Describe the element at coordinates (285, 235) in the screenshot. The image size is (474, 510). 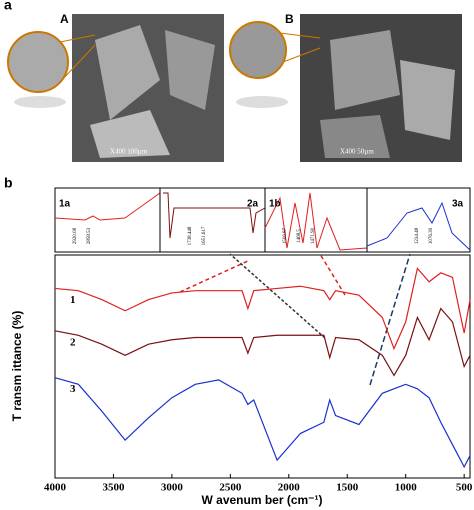
I see `peak-label: 1506.87` at that location.